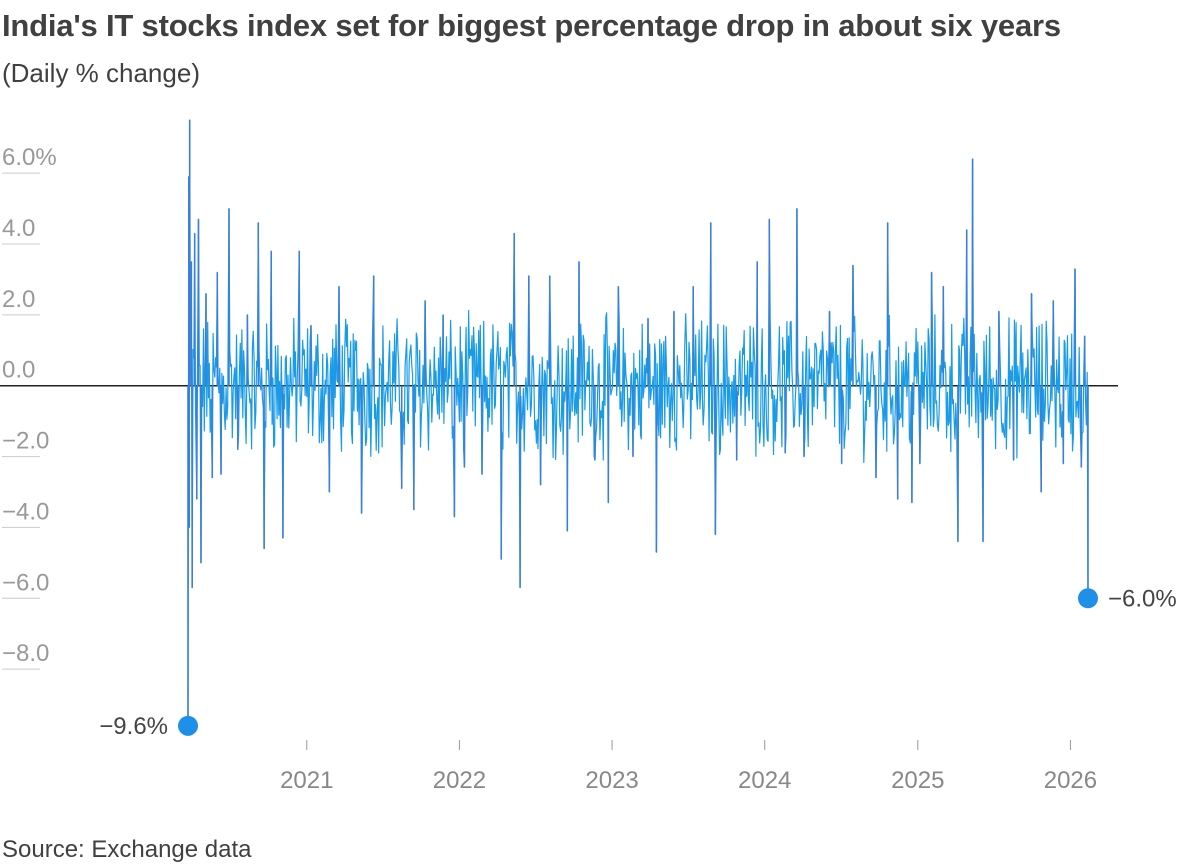 This screenshot has width=1196, height=866. I want to click on x-tick-label: 2026, so click(1070, 780).